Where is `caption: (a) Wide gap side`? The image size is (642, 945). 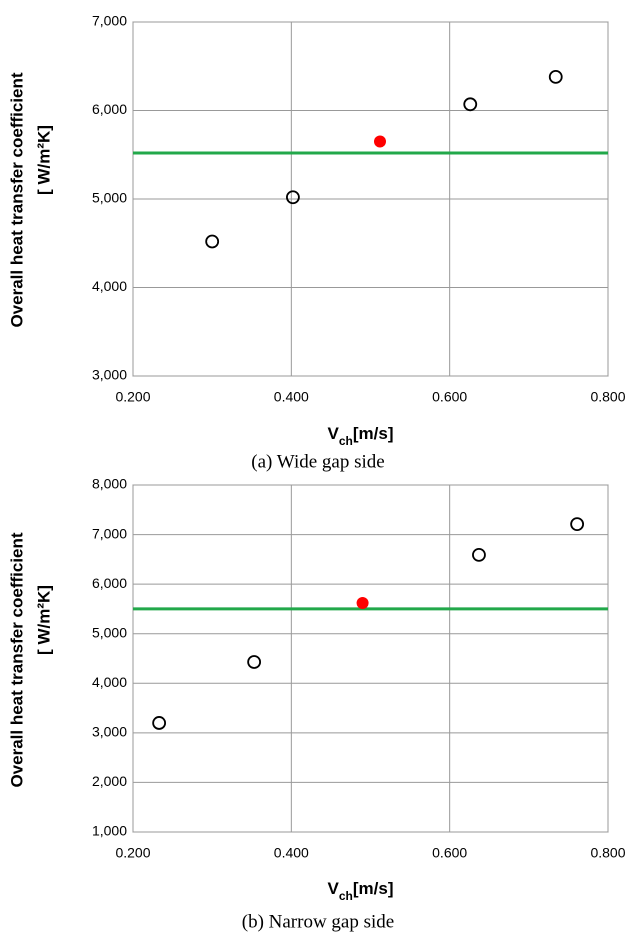 caption: (a) Wide gap side is located at coordinates (317, 461).